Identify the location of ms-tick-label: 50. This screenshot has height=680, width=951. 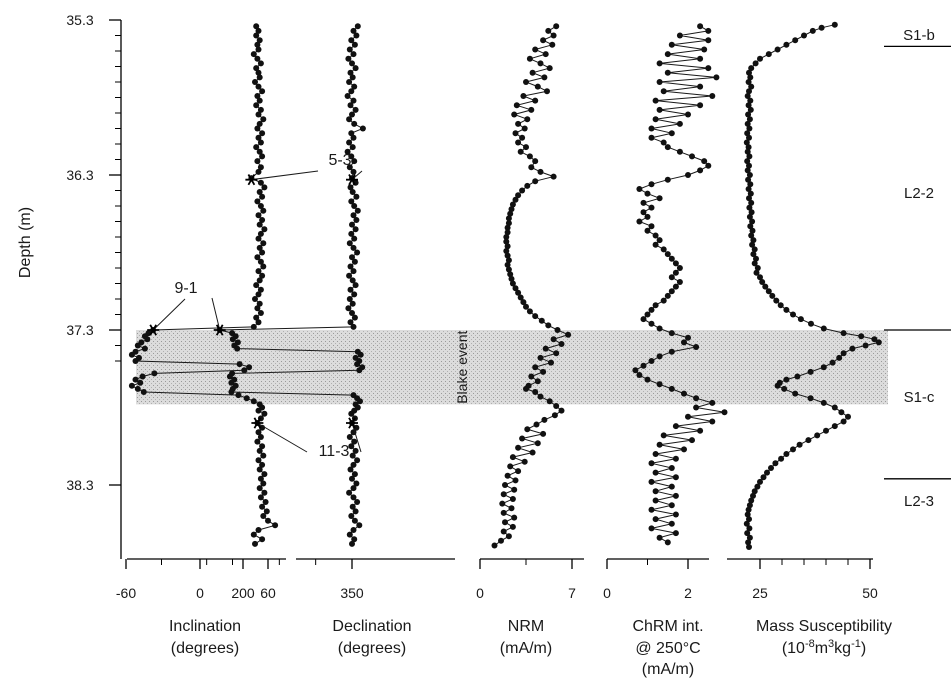
(870, 593).